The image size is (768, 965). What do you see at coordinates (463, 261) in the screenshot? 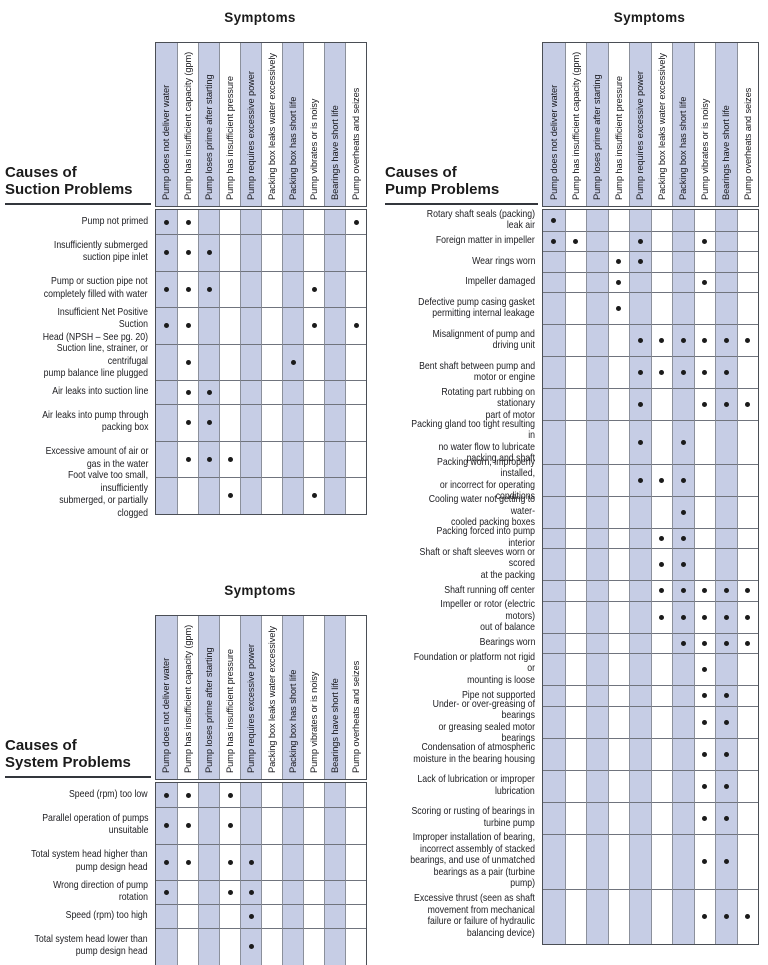
I see `cause-row-label: Wear rings worn` at bounding box center [463, 261].